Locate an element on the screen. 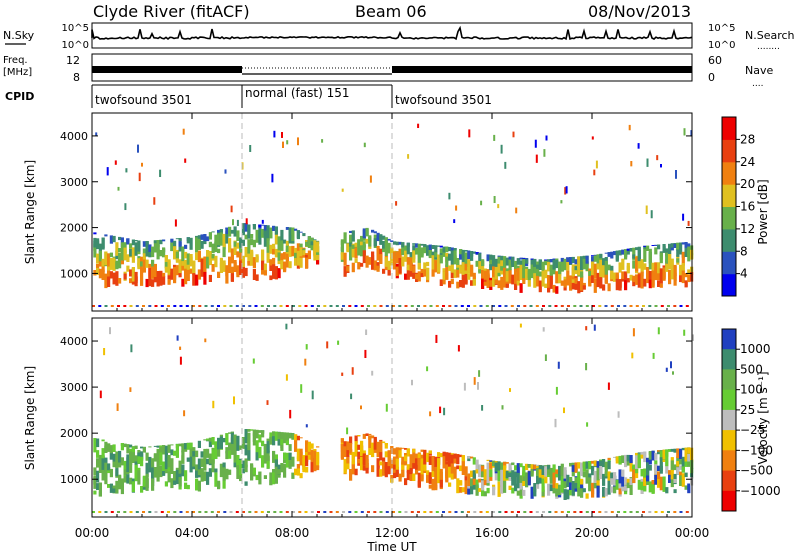  power-colorbar-label: Power [dB] is located at coordinates (763, 211).